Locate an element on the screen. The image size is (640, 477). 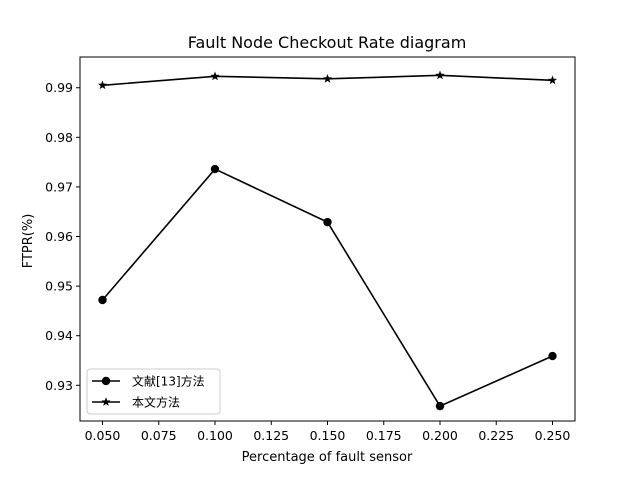
y-tick-label: 0.93 is located at coordinates (59, 385).